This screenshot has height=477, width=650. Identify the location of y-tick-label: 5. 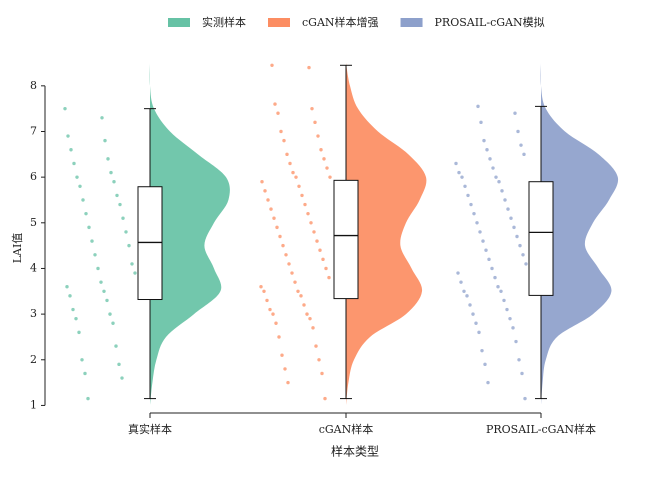
(33, 222).